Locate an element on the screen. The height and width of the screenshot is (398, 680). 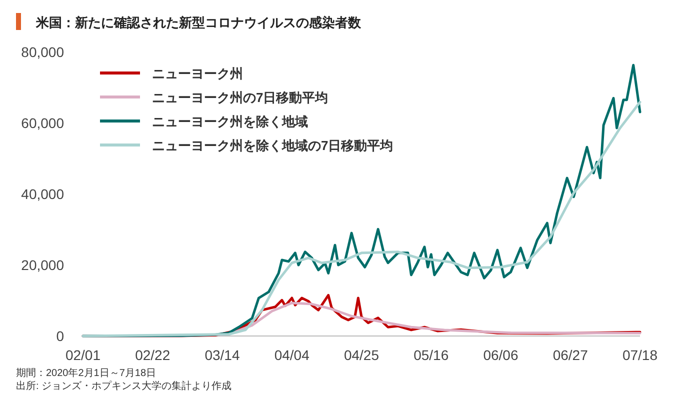
text: 出所: ジョンズ・ホプキンス大学の集計より作成 is located at coordinates (124, 386).